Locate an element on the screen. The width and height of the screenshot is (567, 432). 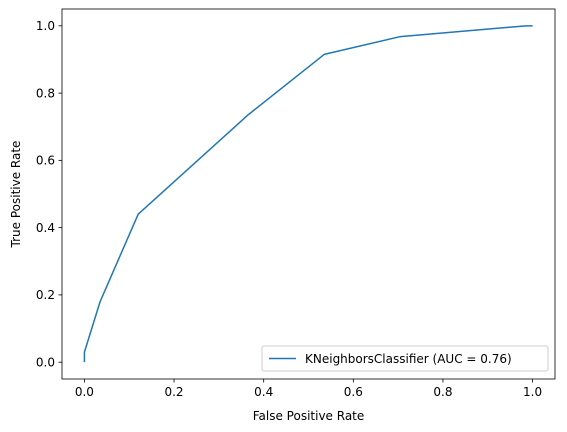
x-tick-label: 0.6 is located at coordinates (353, 392).